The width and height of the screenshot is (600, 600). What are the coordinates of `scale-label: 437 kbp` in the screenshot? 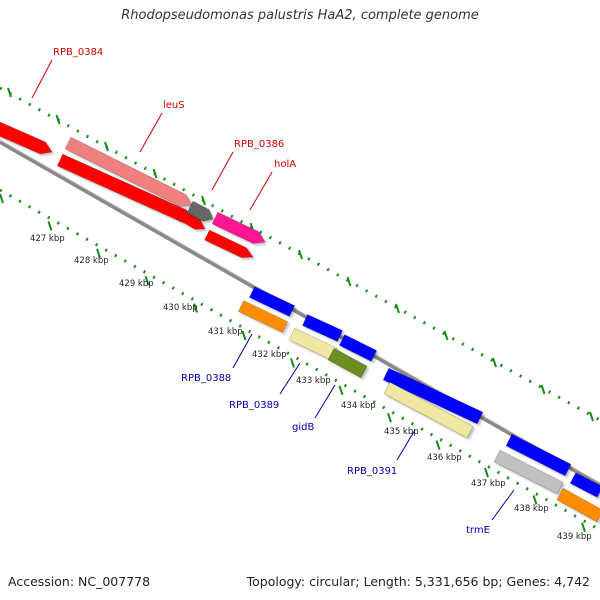 It's located at (488, 484).